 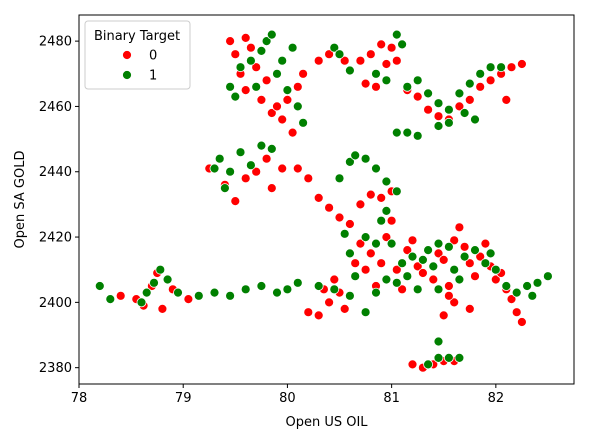 I want to click on y-tick-label-3: 2440, so click(x=55, y=172).